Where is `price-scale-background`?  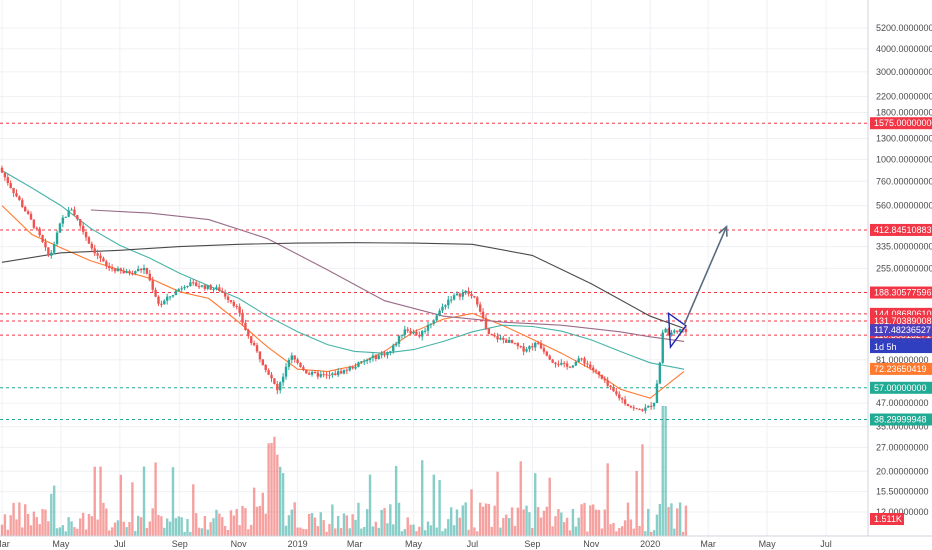
price-scale-background is located at coordinates (900, 268).